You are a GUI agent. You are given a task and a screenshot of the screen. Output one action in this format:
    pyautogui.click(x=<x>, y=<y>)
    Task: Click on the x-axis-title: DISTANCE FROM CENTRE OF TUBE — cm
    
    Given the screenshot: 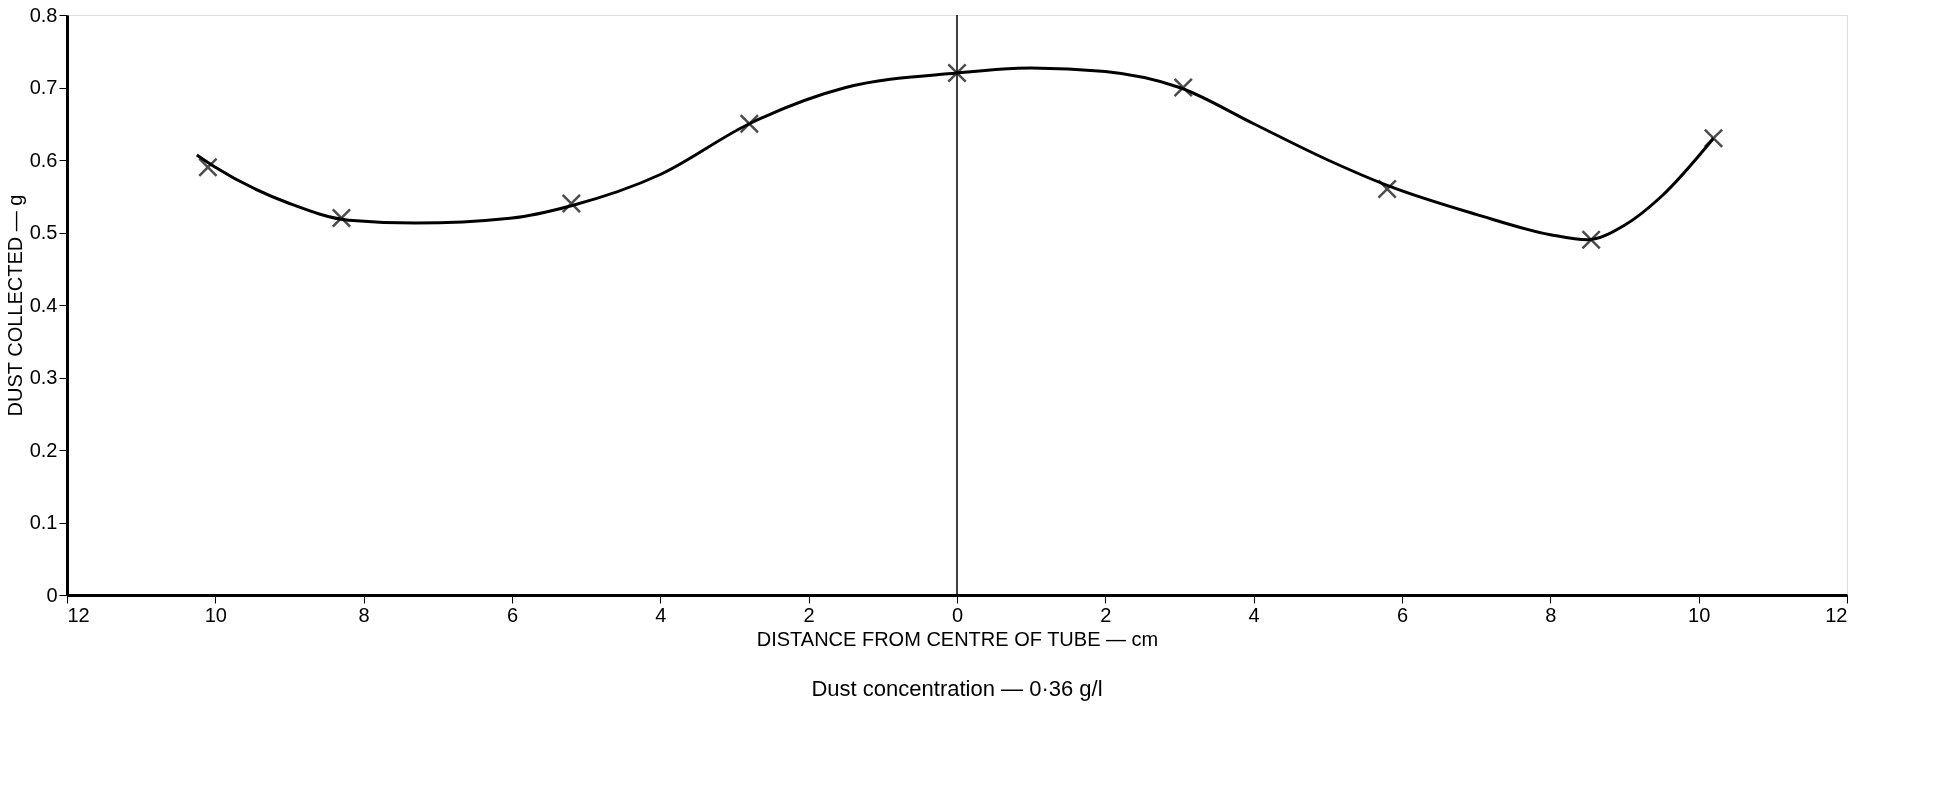 What is the action you would take?
    pyautogui.click(x=957, y=638)
    